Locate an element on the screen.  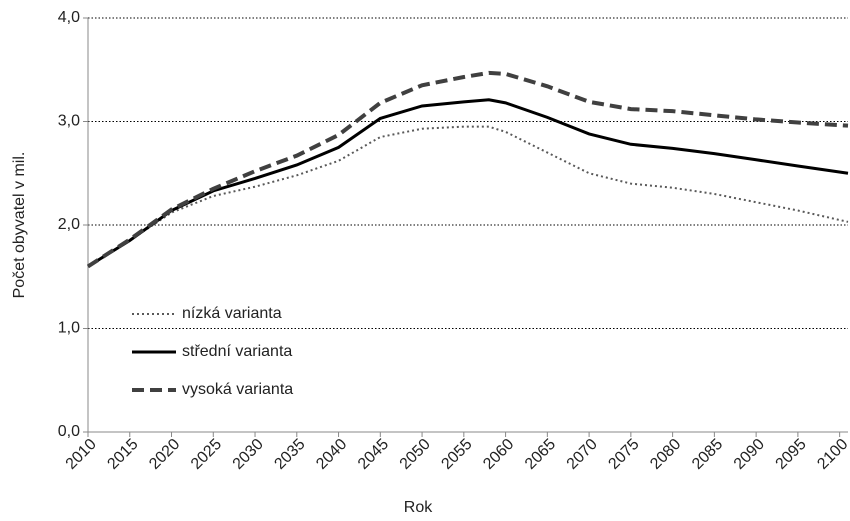
x-tick-label: 2020 is located at coordinates (164, 454).